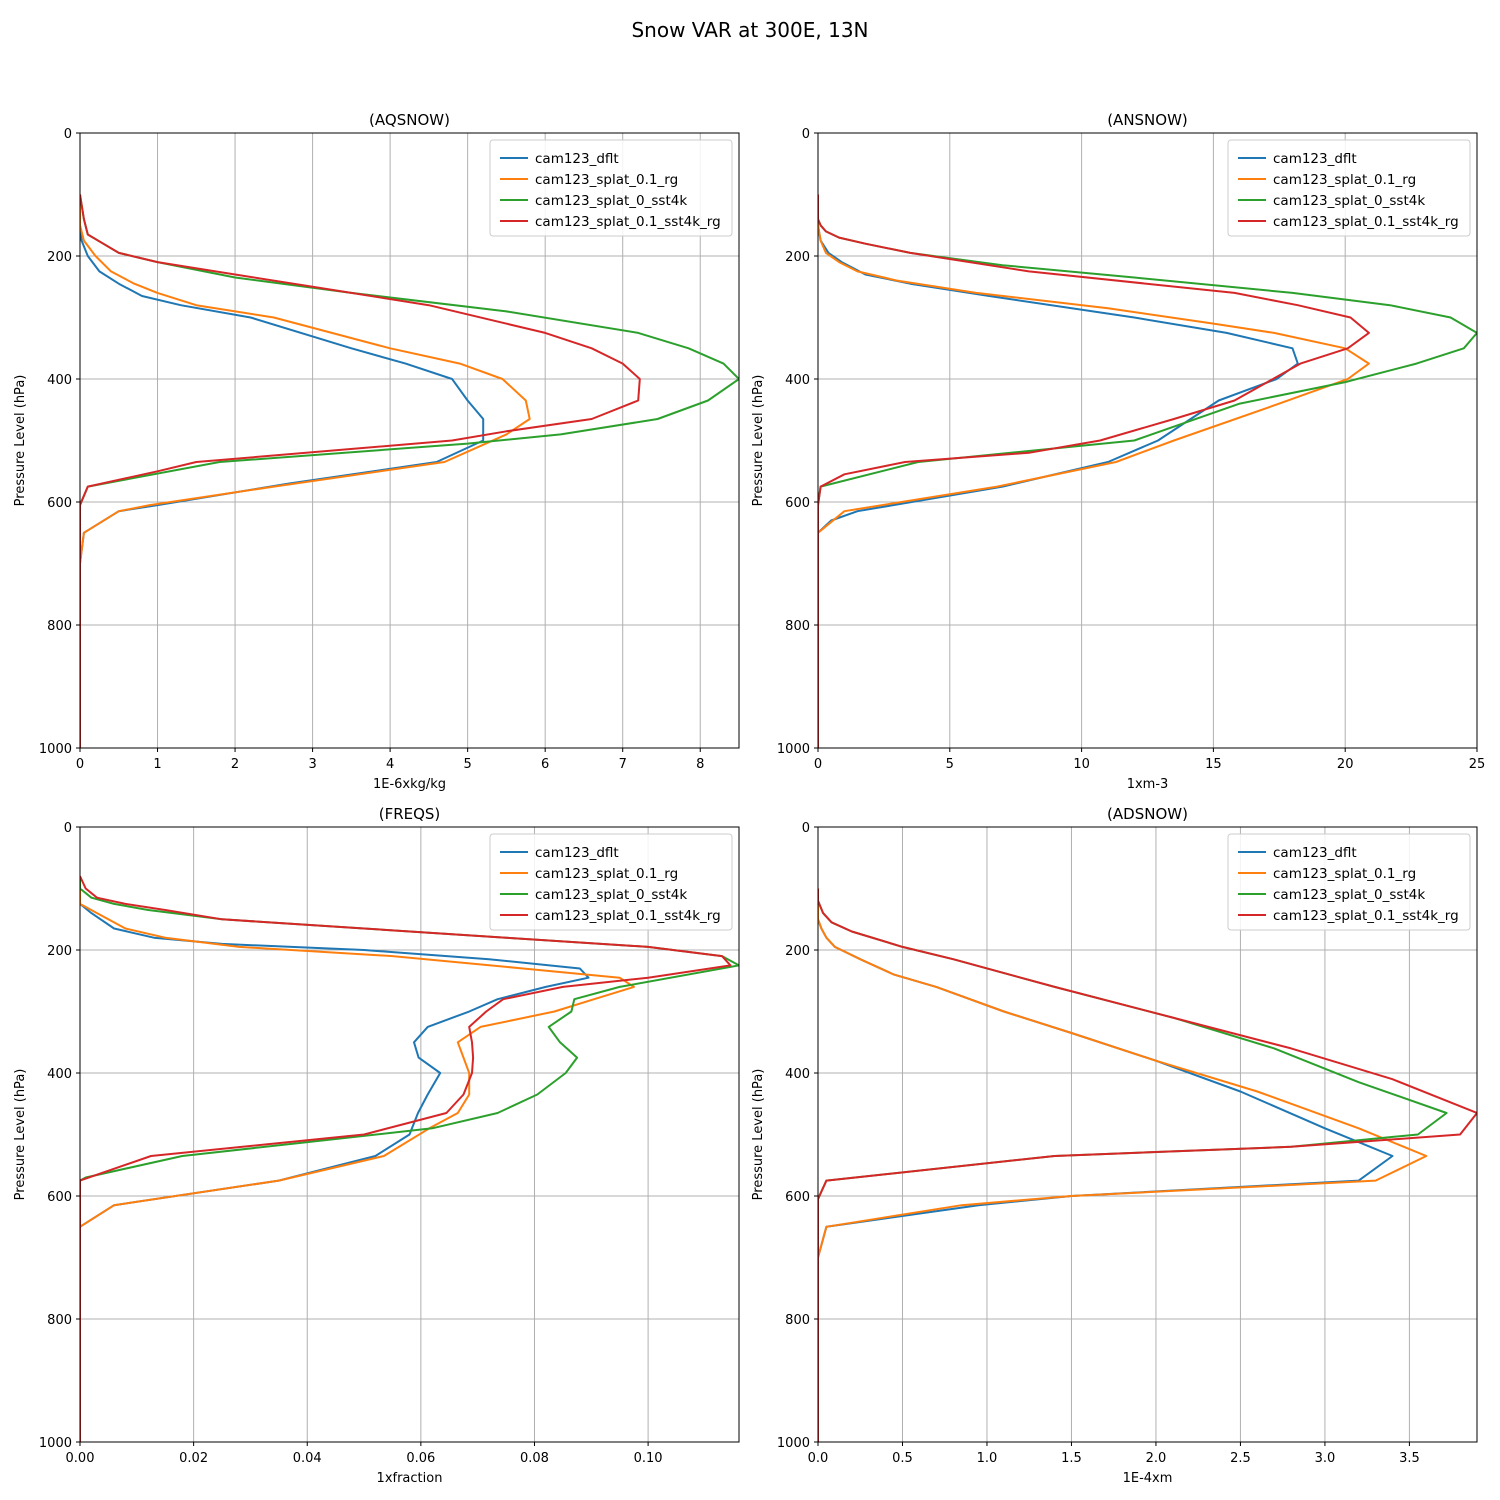 The height and width of the screenshot is (1500, 1500). Describe the element at coordinates (987, 1458) in the screenshot. I see `x-tick-label: 1.0` at that location.